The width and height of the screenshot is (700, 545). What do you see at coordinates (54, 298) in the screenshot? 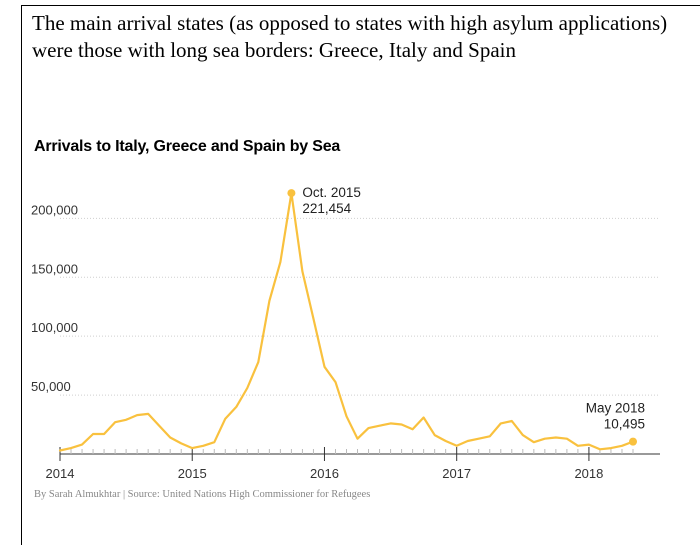
I see `y-axis-labels: 50,000 100,000 150,000 200,000` at bounding box center [54, 298].